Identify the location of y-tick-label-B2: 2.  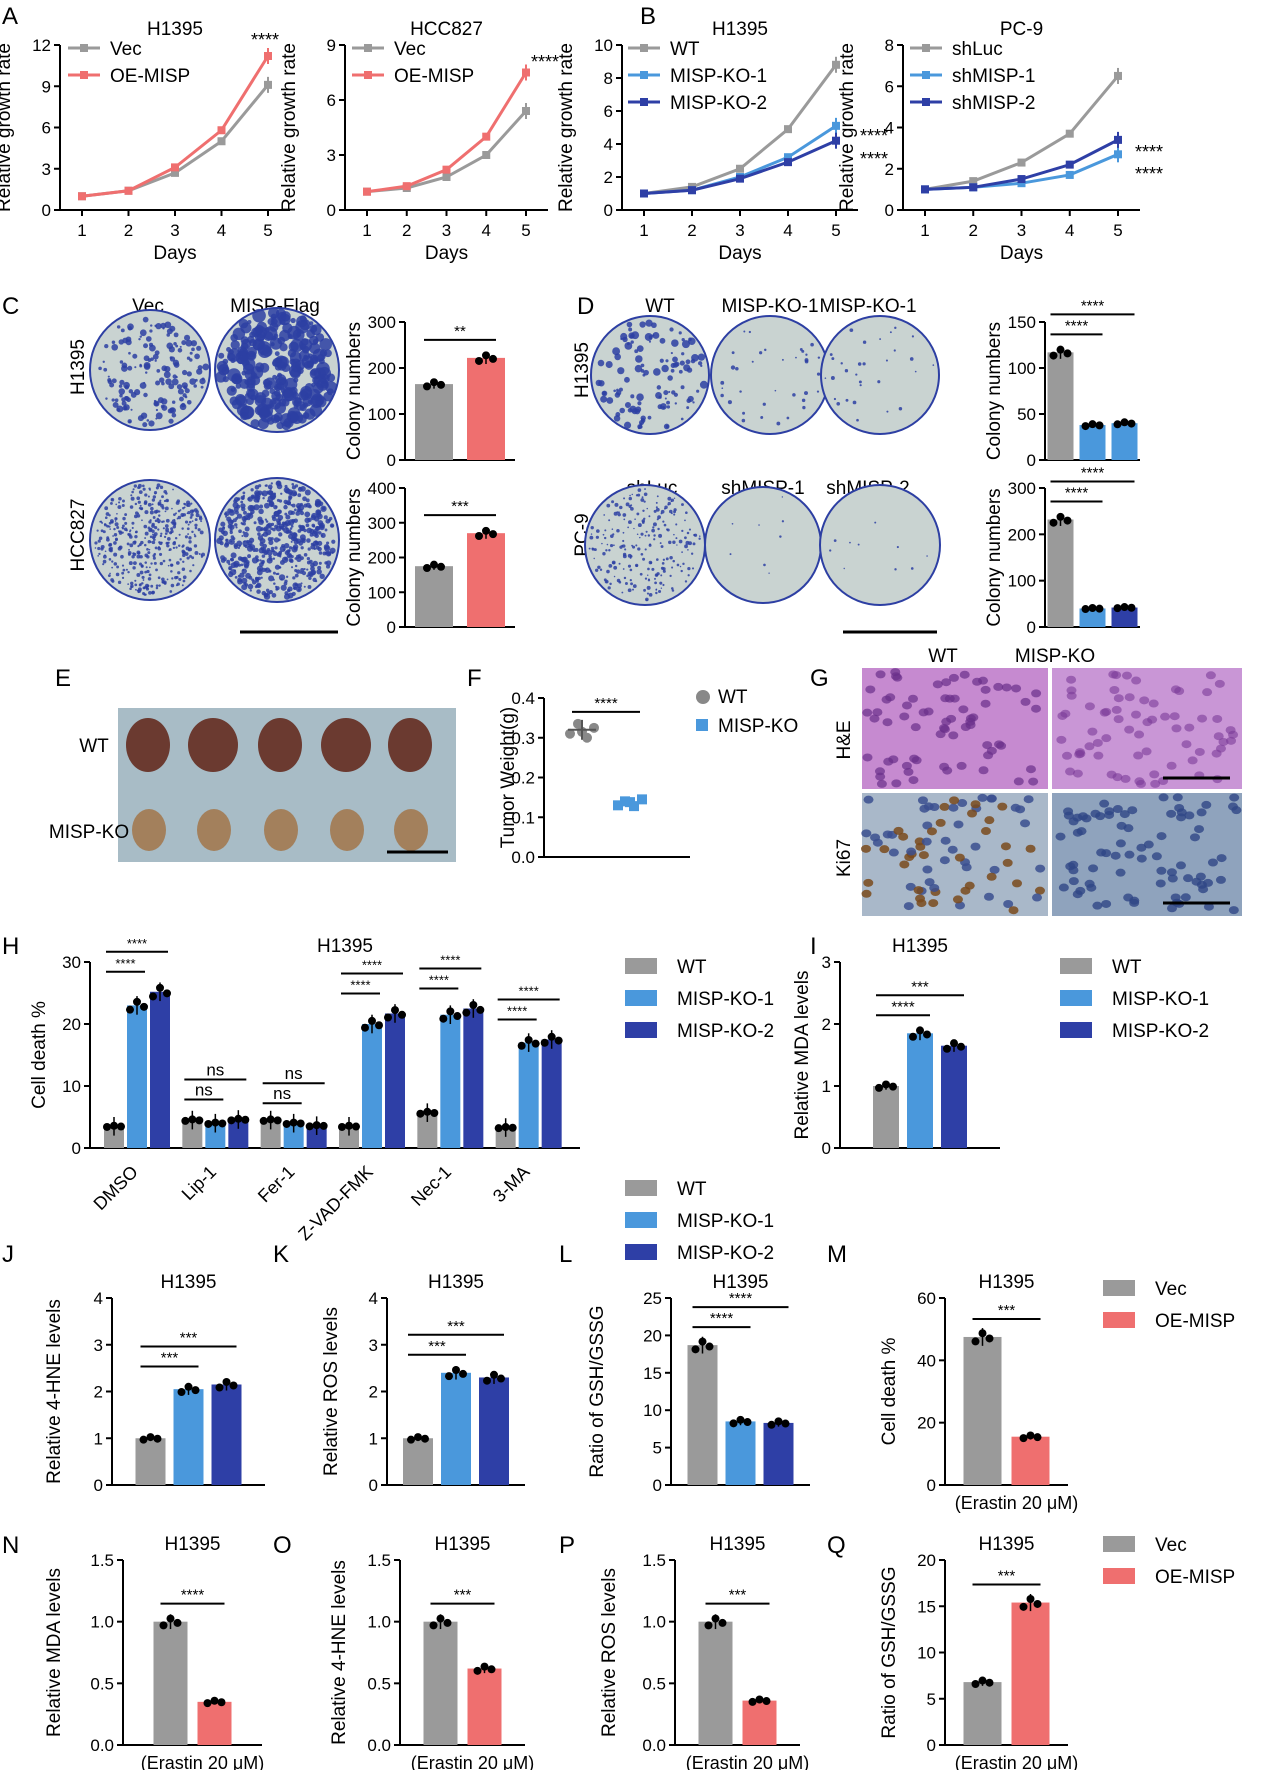
(889, 169).